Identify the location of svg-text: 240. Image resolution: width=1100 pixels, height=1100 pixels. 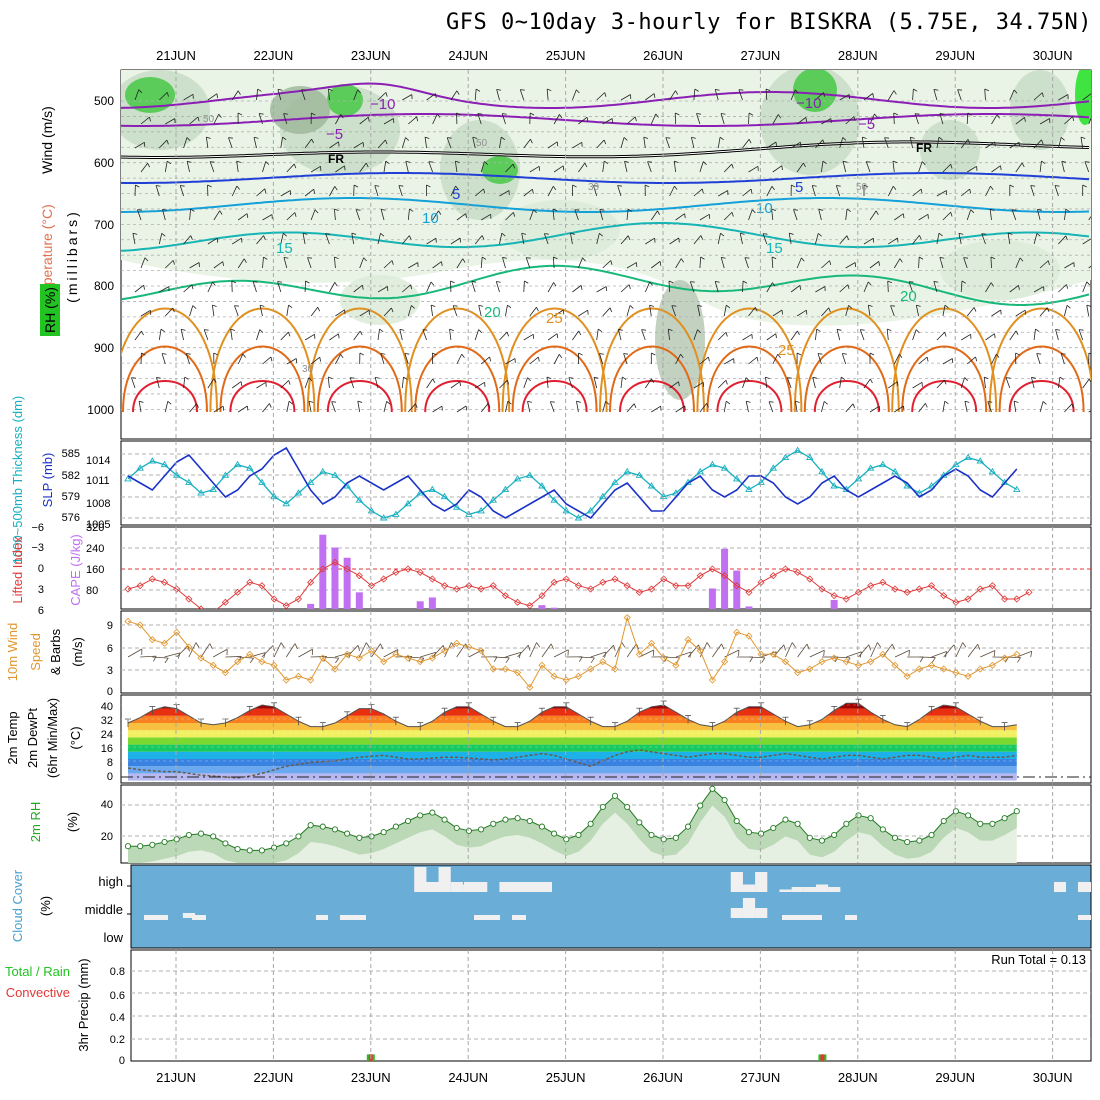
(95, 549).